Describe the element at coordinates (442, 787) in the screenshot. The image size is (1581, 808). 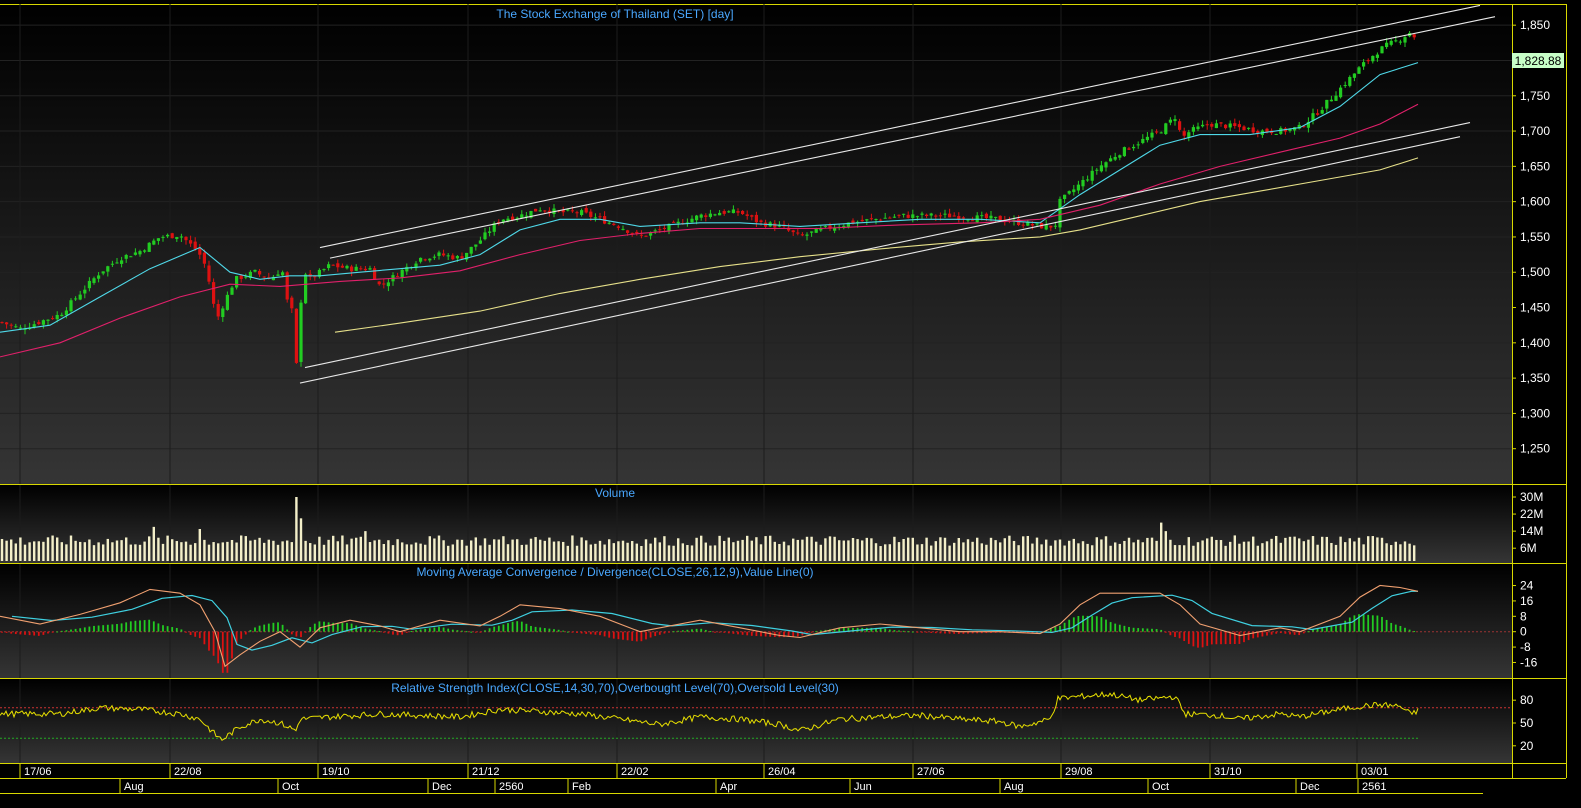
I see `time-label-lower: Dec` at that location.